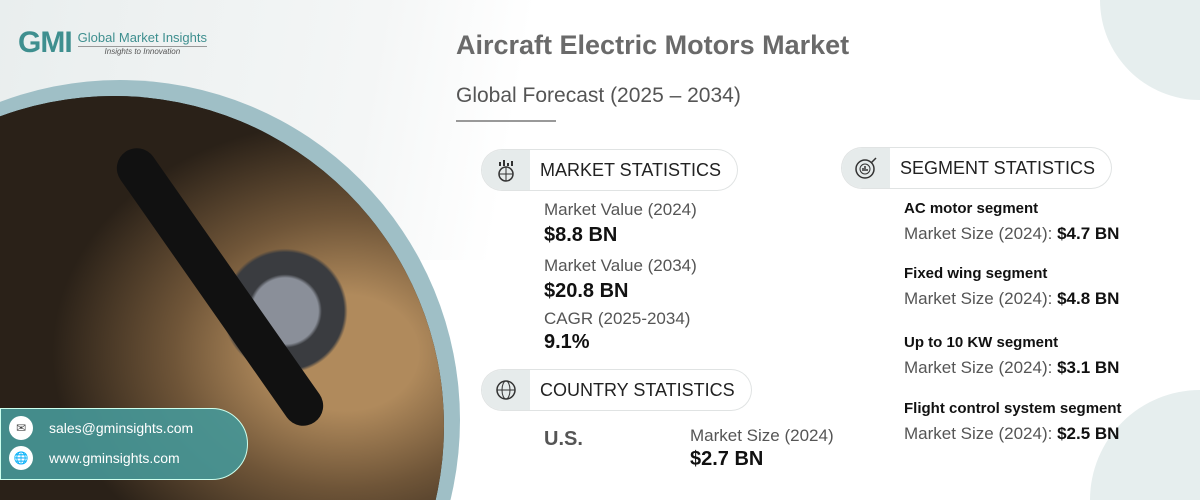 This screenshot has width=1200, height=500. I want to click on segment-name: AC motor segment, so click(971, 208).